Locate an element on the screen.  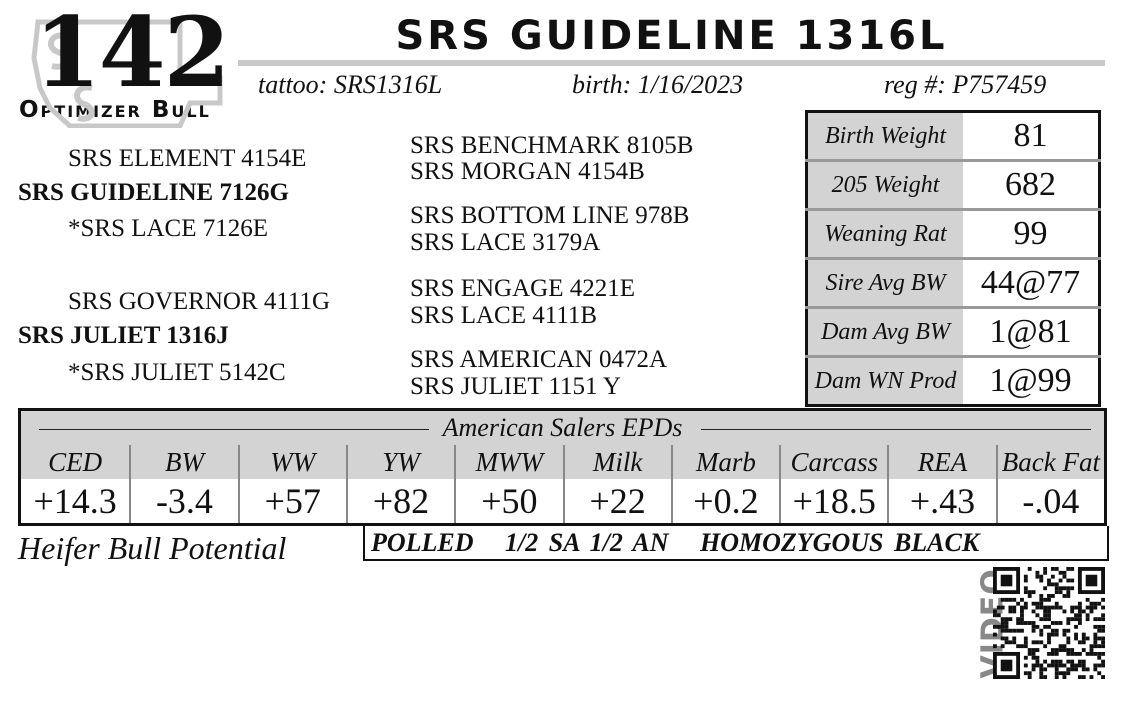
epd-value: +50 is located at coordinates (508, 501).